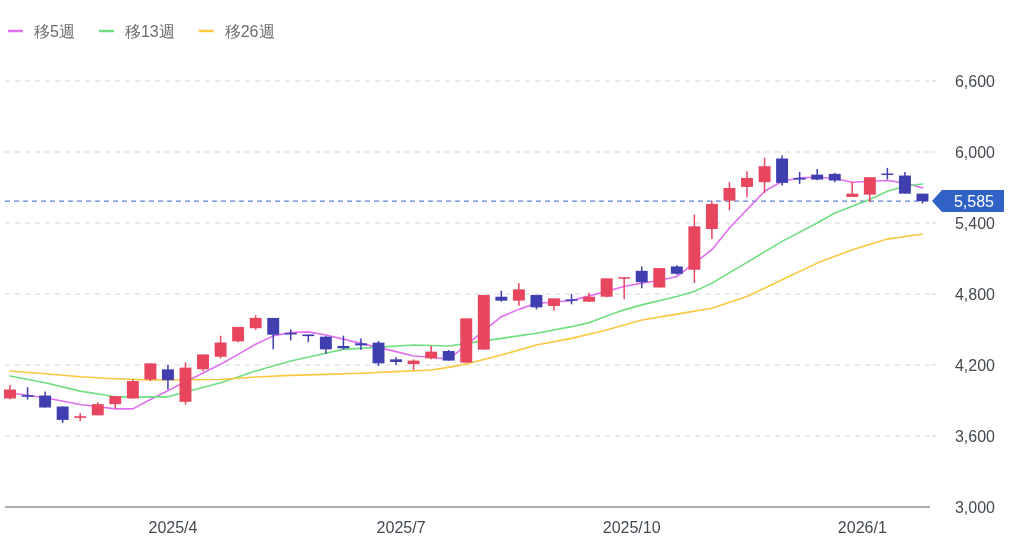 Image resolution: width=1024 pixels, height=552 pixels. What do you see at coordinates (173, 527) in the screenshot?
I see `x-tick-label: 2025/4` at bounding box center [173, 527].